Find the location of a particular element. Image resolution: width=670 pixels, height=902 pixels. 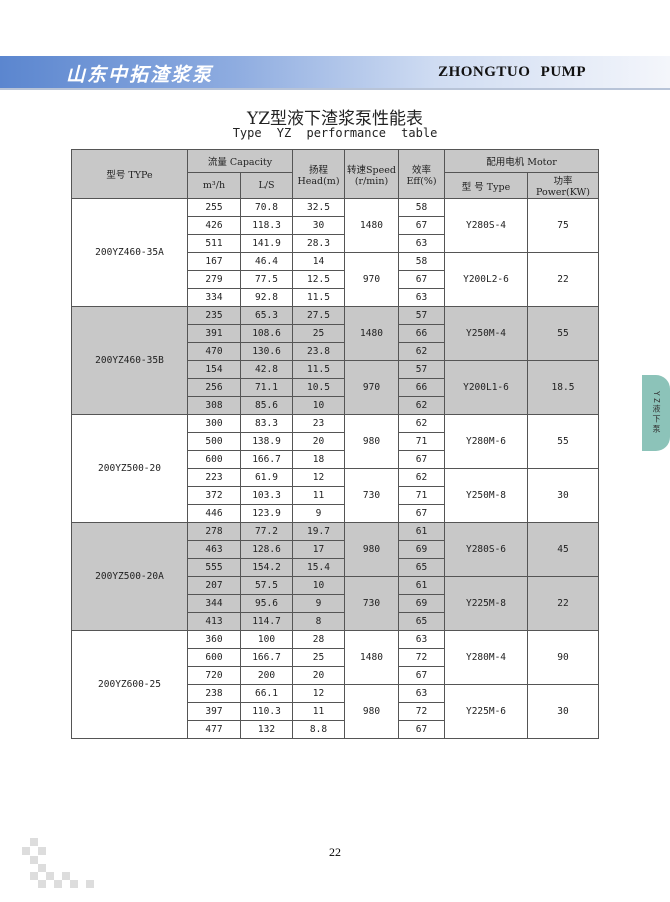

col-ls: L/S is located at coordinates (266, 185).